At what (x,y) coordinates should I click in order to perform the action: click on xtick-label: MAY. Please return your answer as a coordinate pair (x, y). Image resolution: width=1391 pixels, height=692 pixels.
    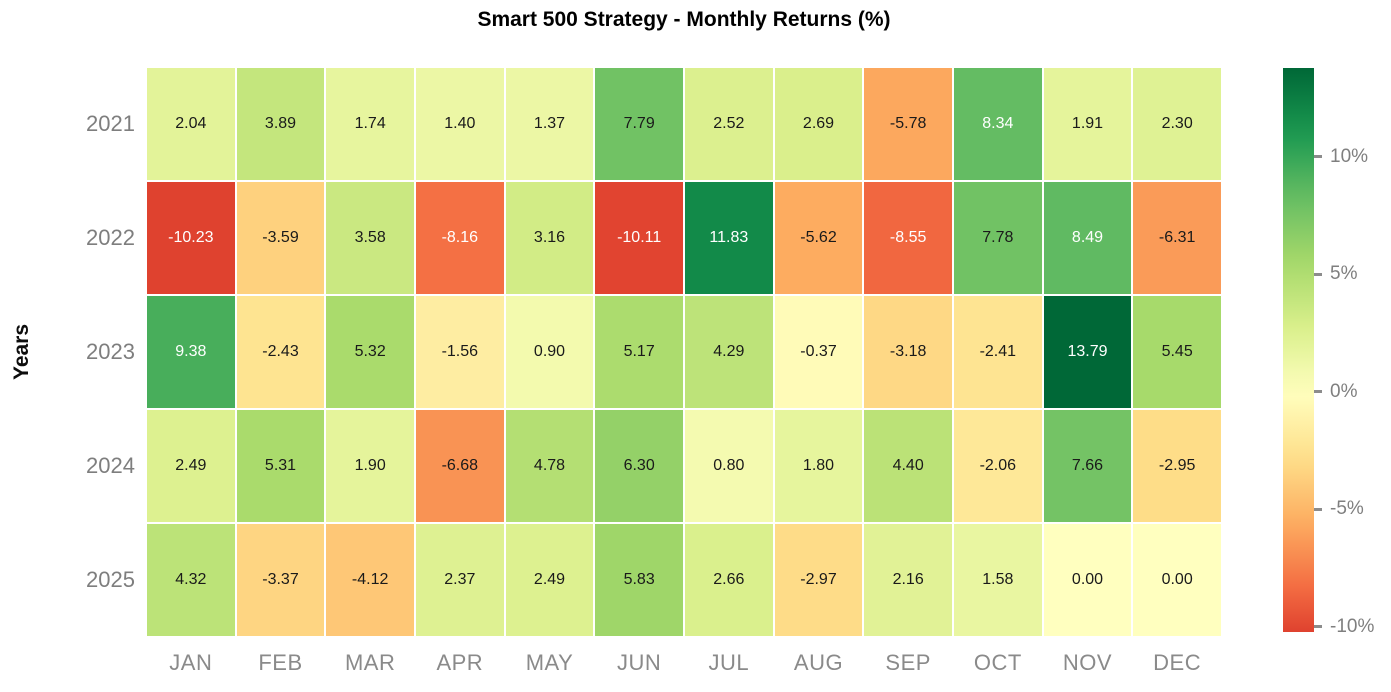
    Looking at the image, I should click on (549, 662).